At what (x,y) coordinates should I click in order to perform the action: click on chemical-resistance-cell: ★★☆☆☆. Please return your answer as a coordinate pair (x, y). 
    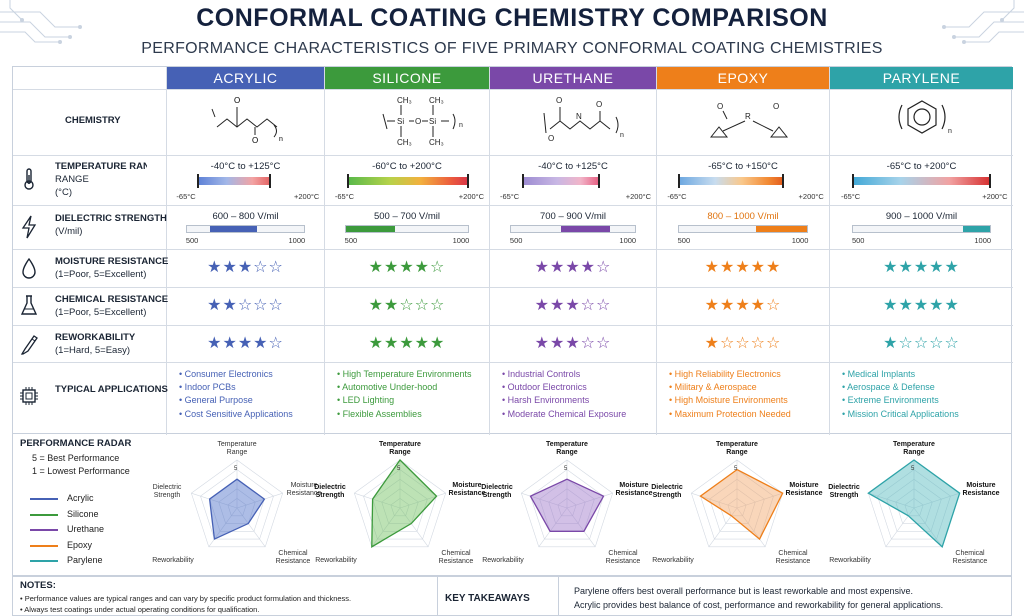
    Looking at the image, I should click on (245, 306).